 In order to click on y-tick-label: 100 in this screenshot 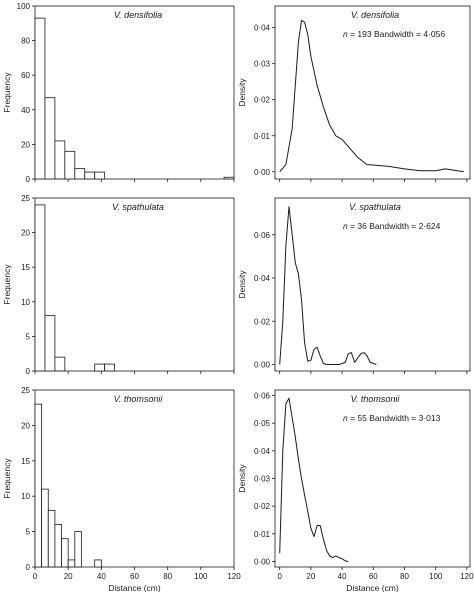, I will do `click(24, 6)`.